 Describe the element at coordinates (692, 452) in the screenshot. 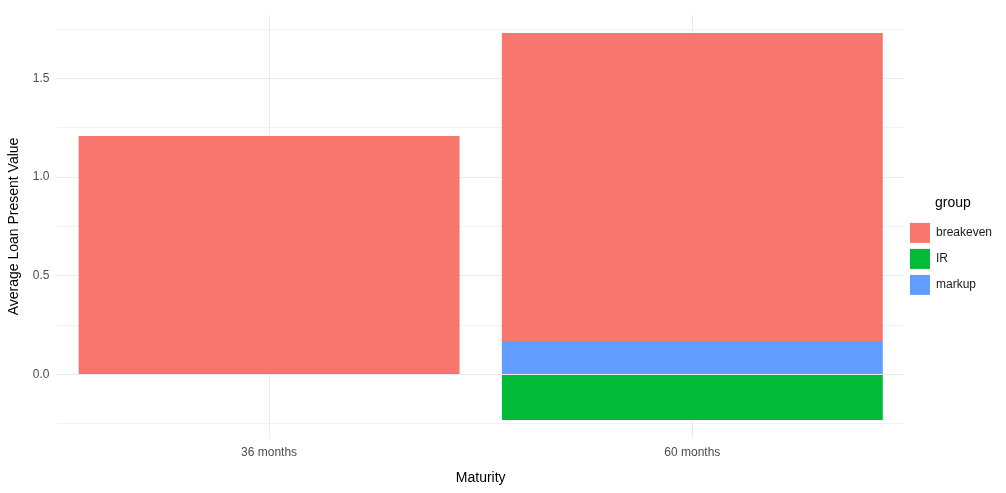

I see `x-tick-label: 60 months` at that location.